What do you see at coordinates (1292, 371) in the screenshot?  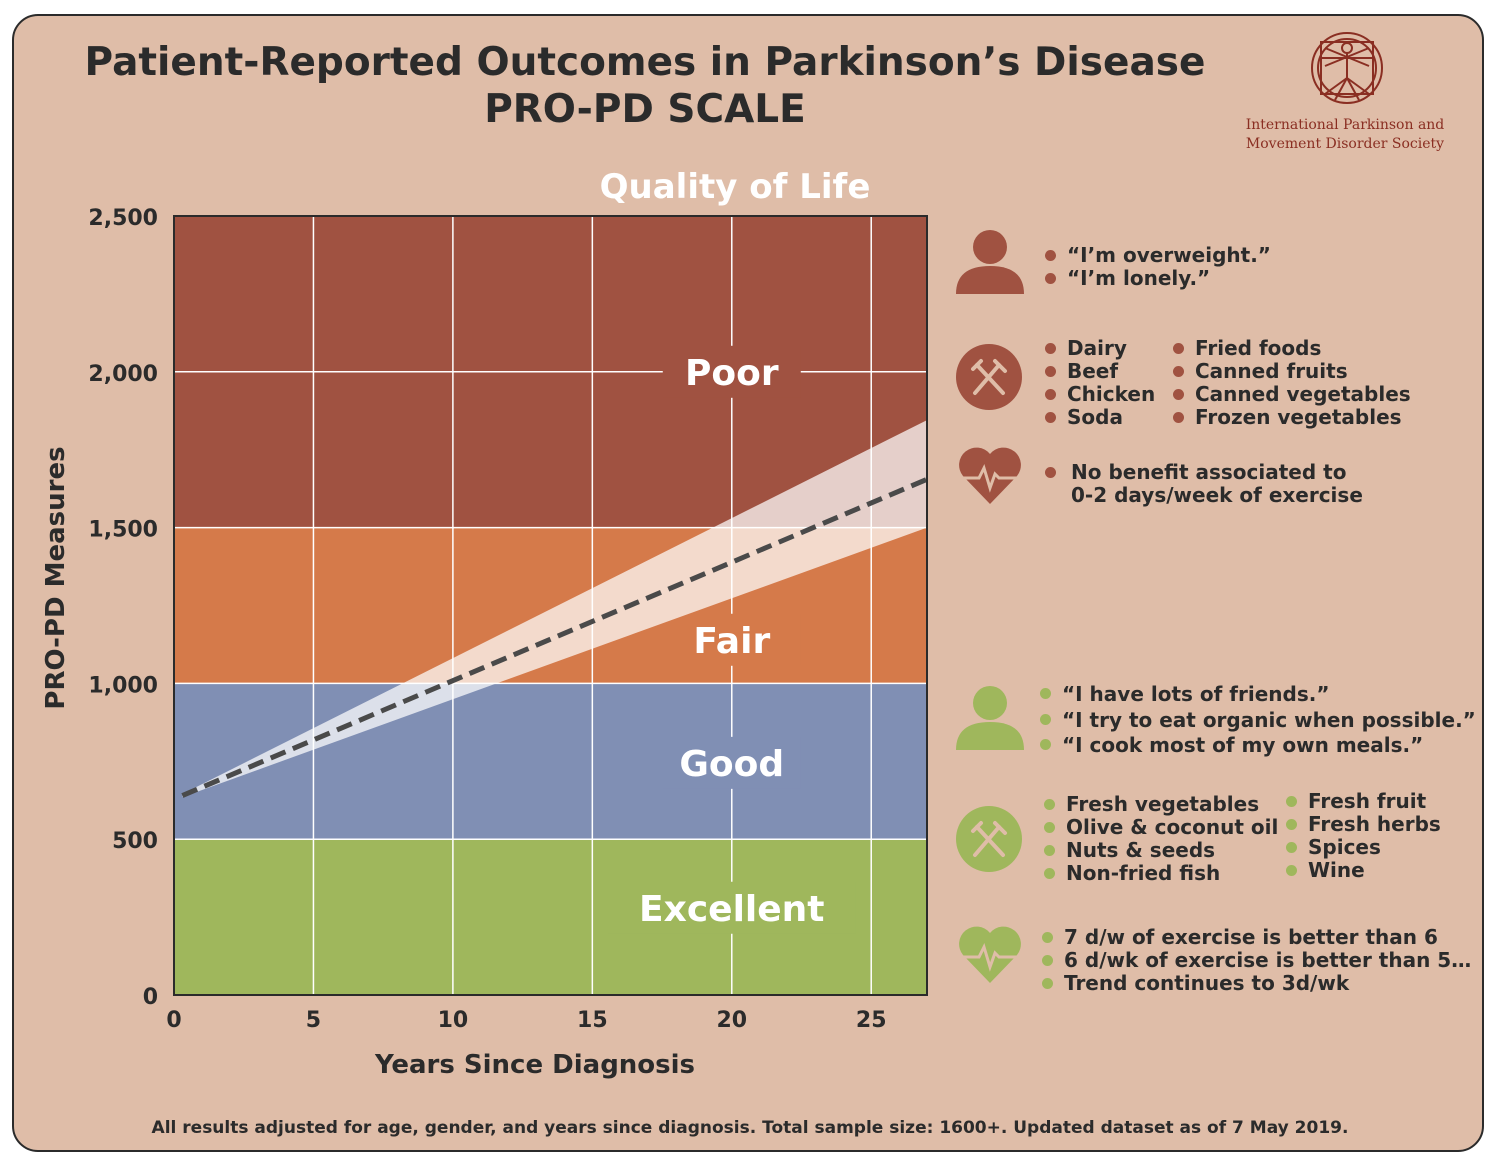 I see `poor-food-item: Canned fruits` at bounding box center [1292, 371].